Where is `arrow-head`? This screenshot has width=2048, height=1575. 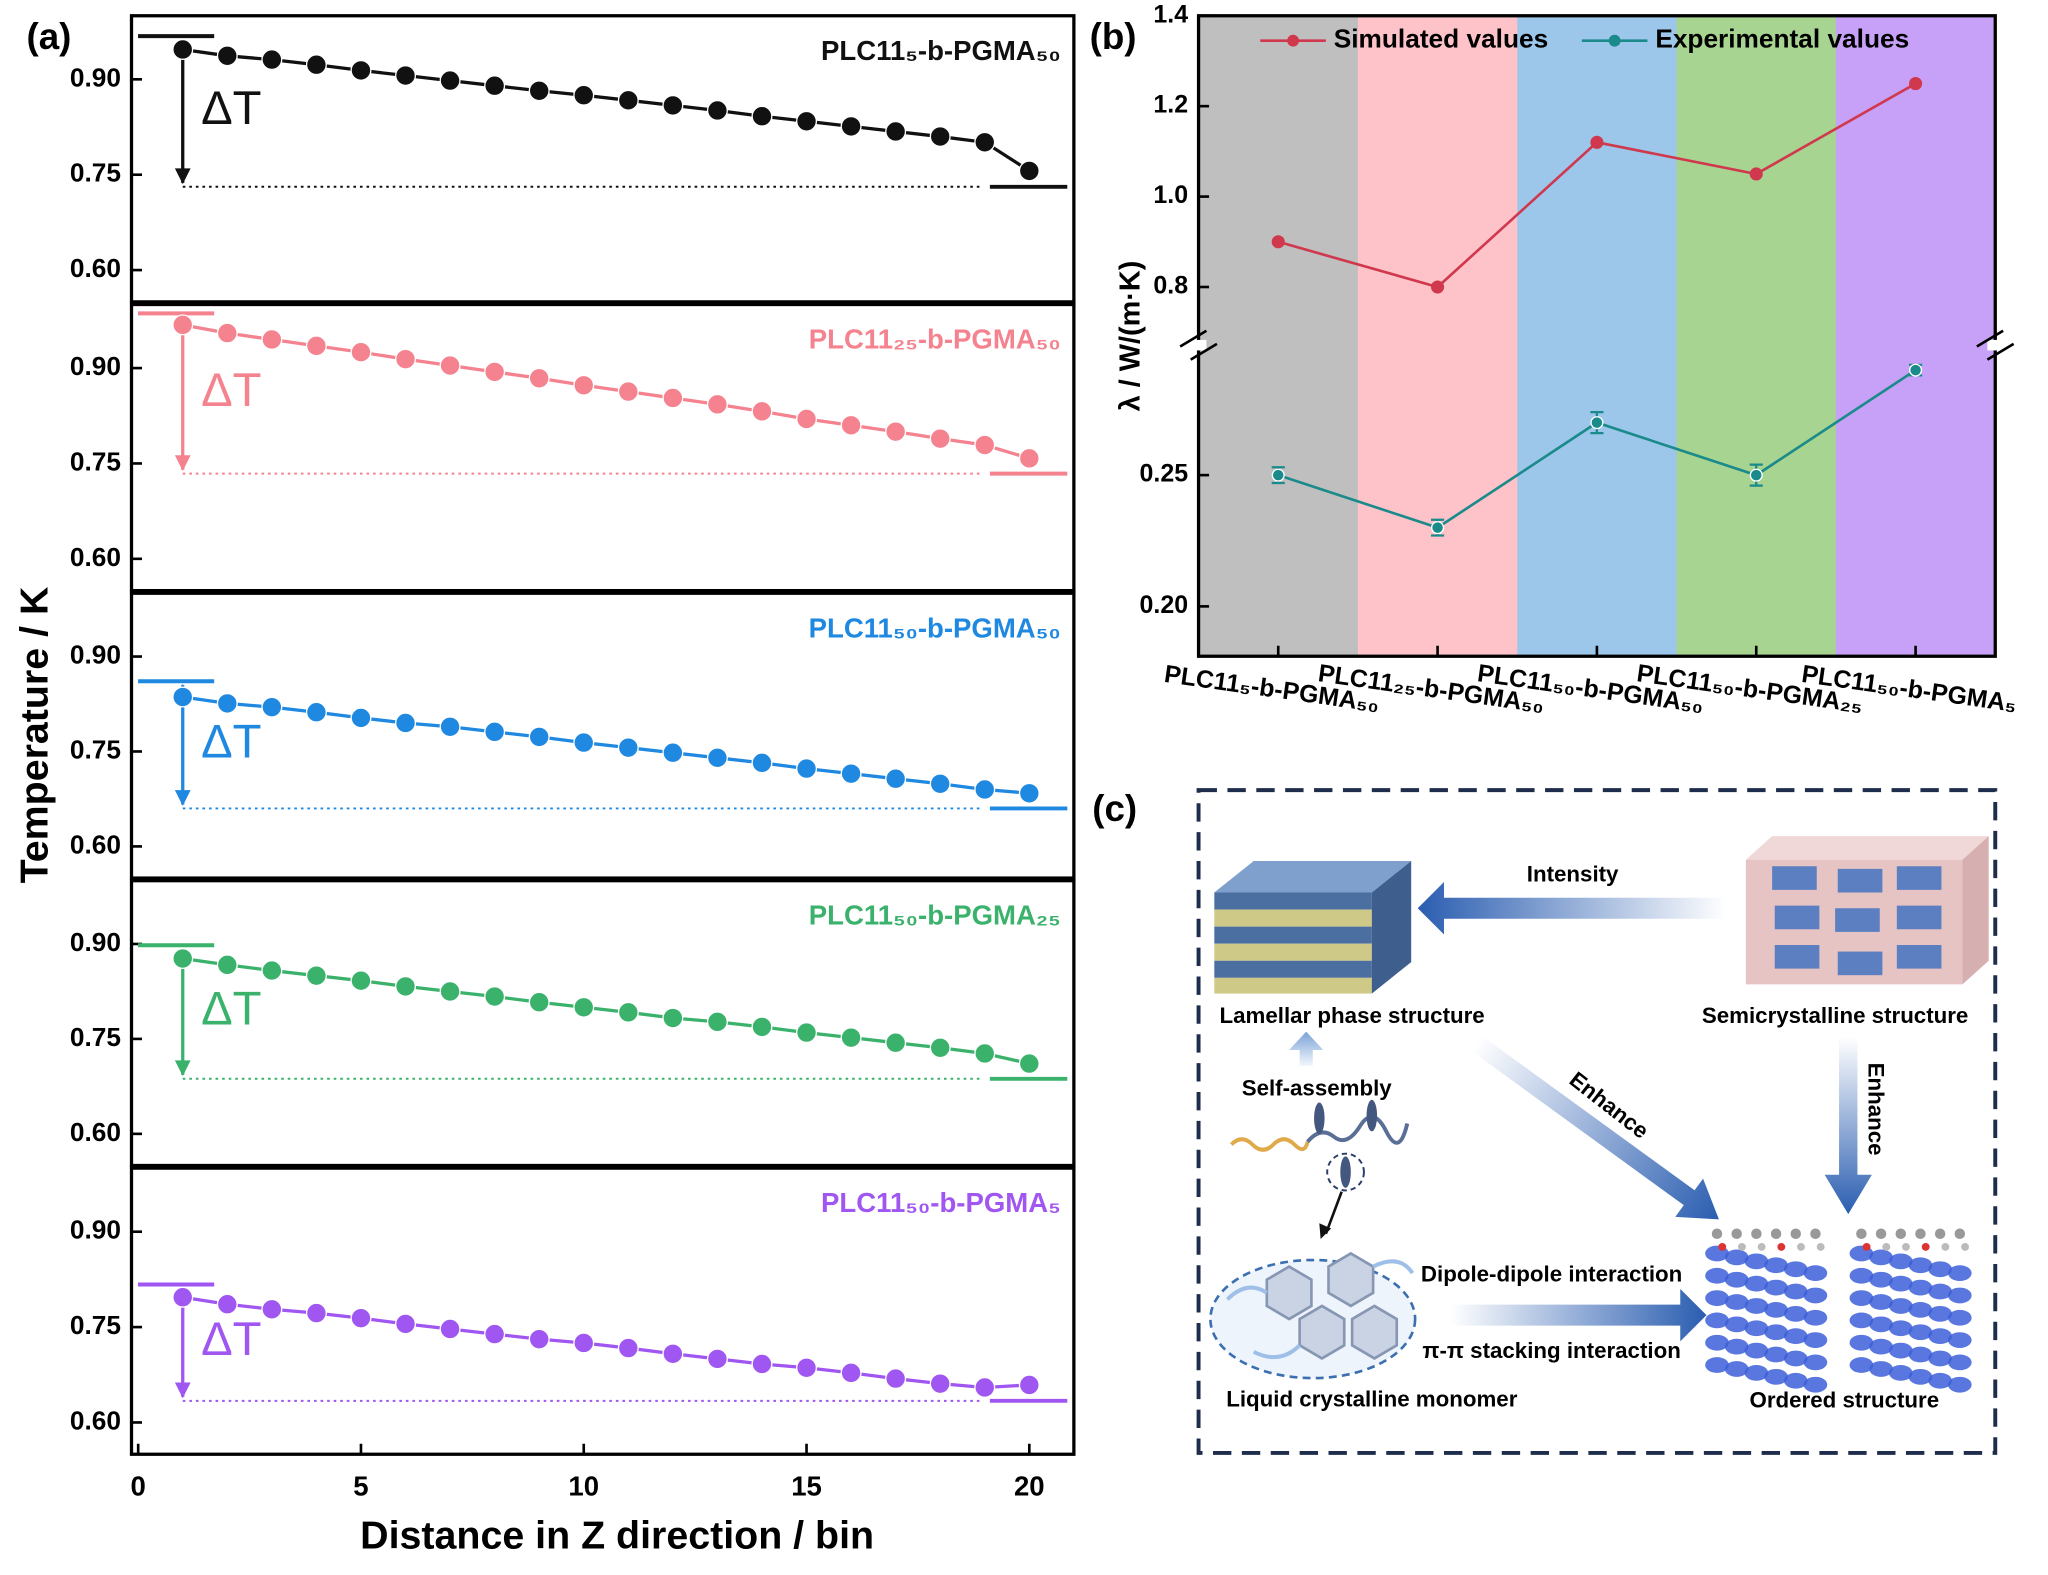 arrow-head is located at coordinates (182, 176).